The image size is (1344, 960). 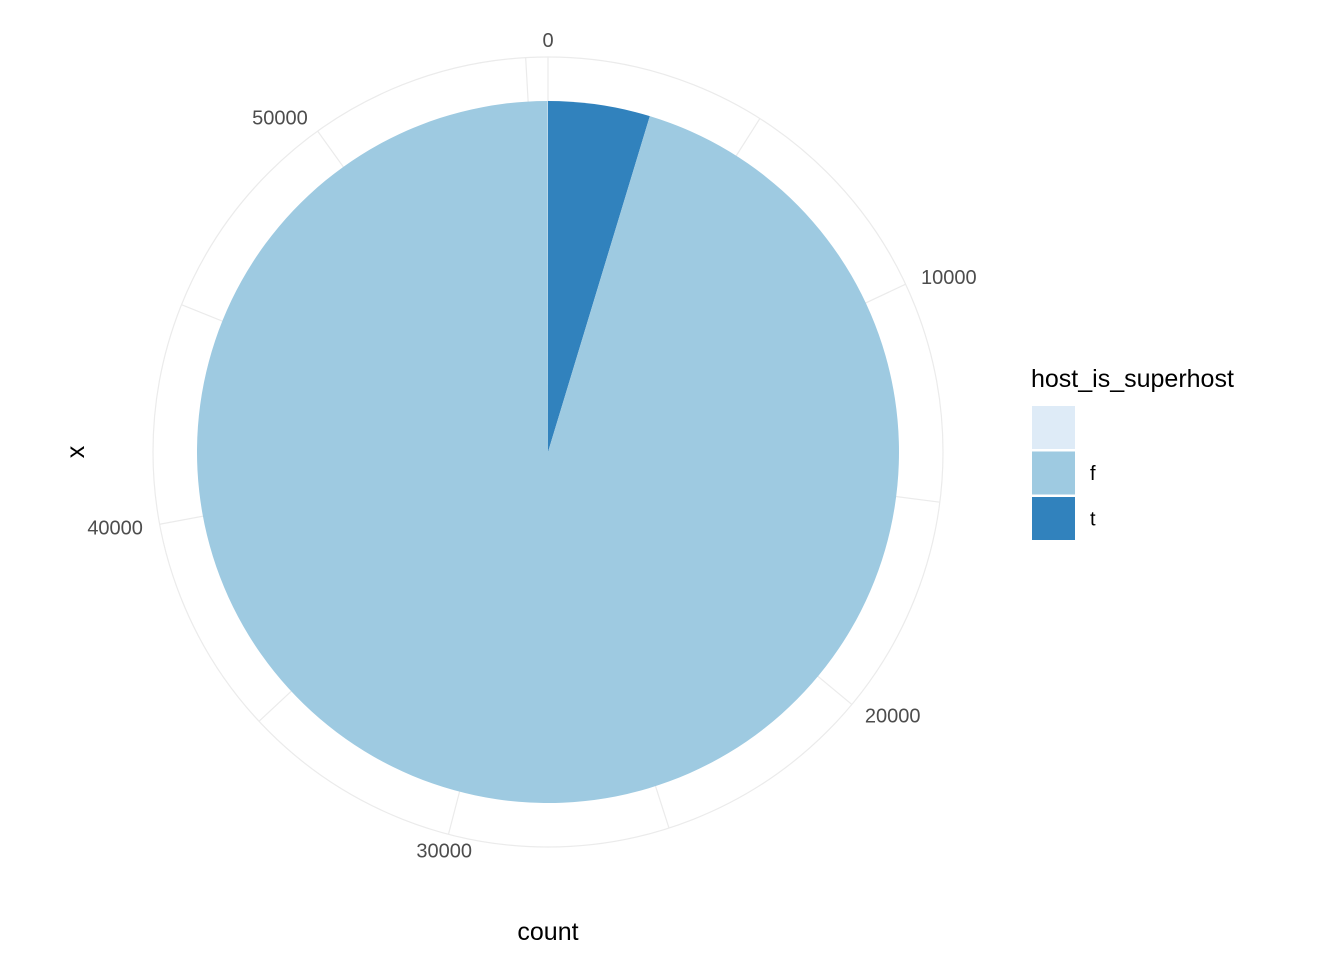 What do you see at coordinates (115, 528) in the screenshot?
I see `theta-tick-label: 40000` at bounding box center [115, 528].